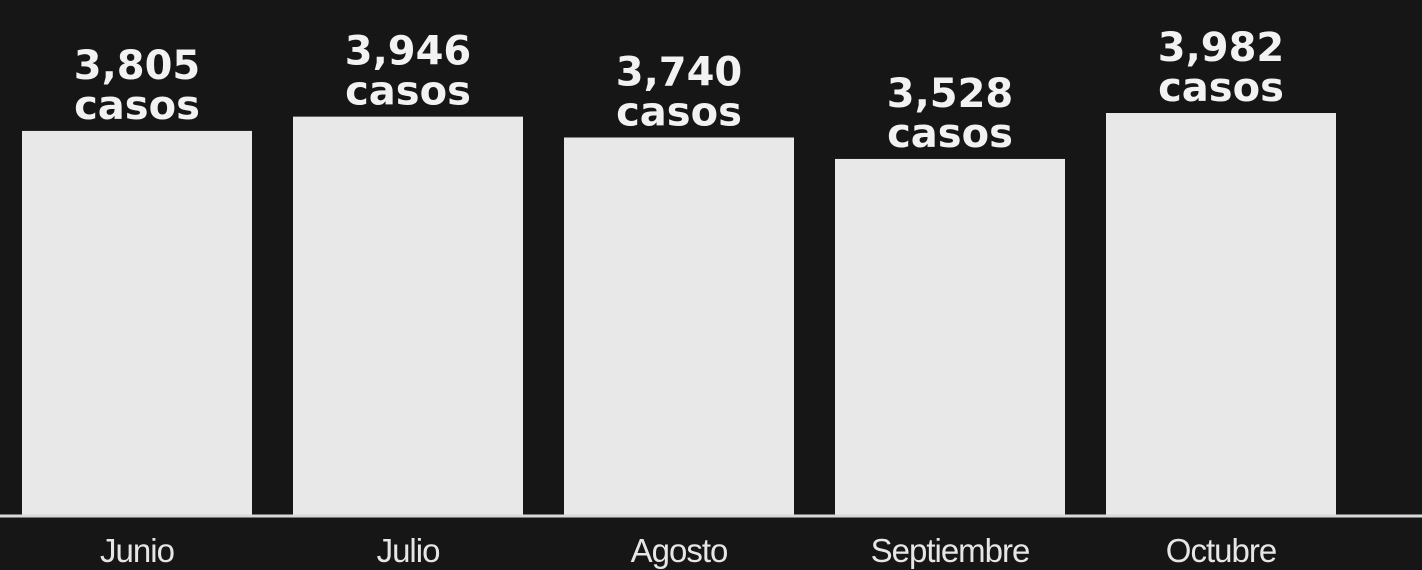 The image size is (1422, 570). Describe the element at coordinates (408, 52) in the screenshot. I see `data-label-value: 3,946` at that location.